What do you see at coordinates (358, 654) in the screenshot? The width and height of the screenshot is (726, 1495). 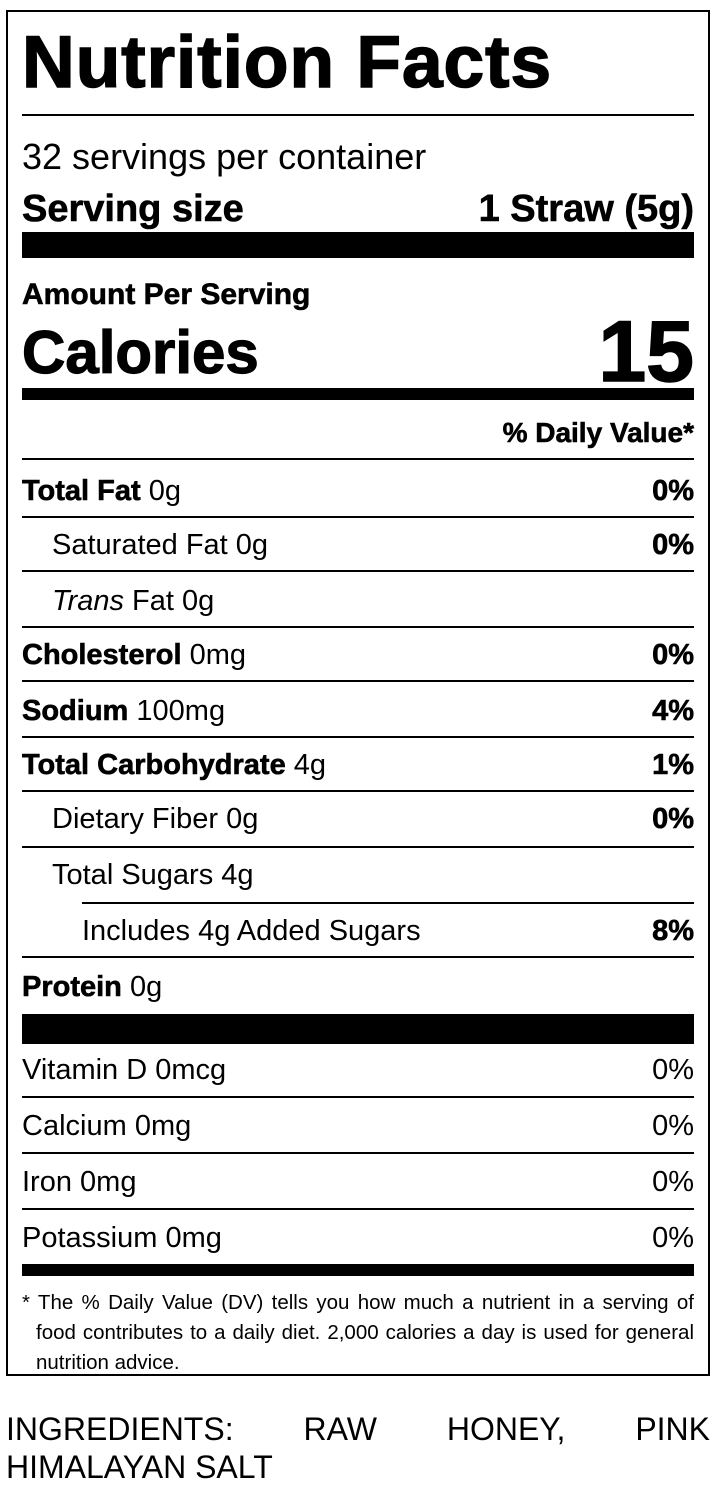 I see `nutrient-row-cholesterol: Cholesterol 0mg 0%` at bounding box center [358, 654].